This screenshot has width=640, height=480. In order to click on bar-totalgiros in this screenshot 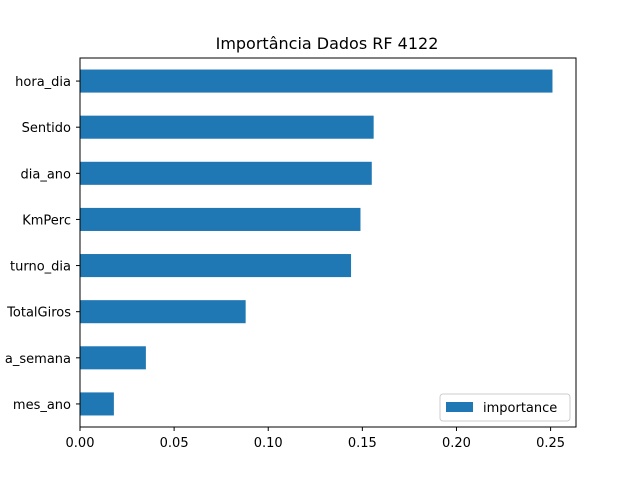, I will do `click(163, 312)`.